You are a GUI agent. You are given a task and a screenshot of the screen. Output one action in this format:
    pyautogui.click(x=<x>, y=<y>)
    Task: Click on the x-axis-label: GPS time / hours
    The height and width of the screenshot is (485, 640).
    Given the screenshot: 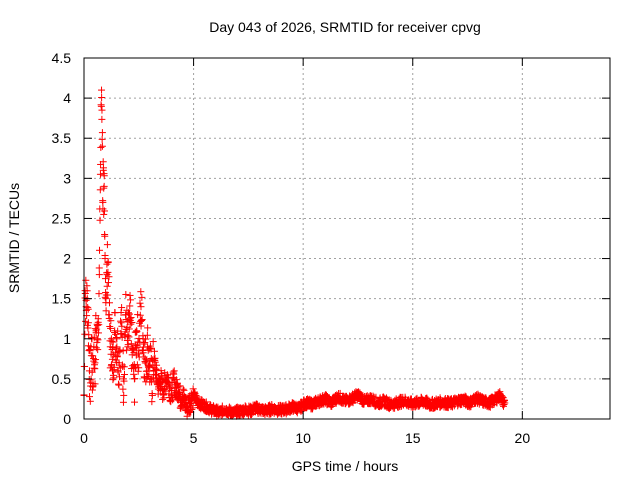 What is the action you would take?
    pyautogui.click(x=345, y=466)
    